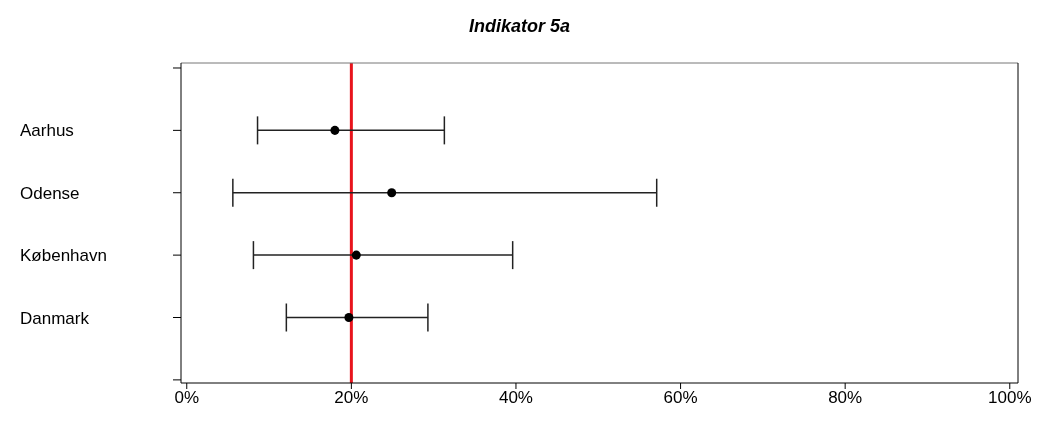  I want to click on y-tick-label: Aarhus, so click(47, 131).